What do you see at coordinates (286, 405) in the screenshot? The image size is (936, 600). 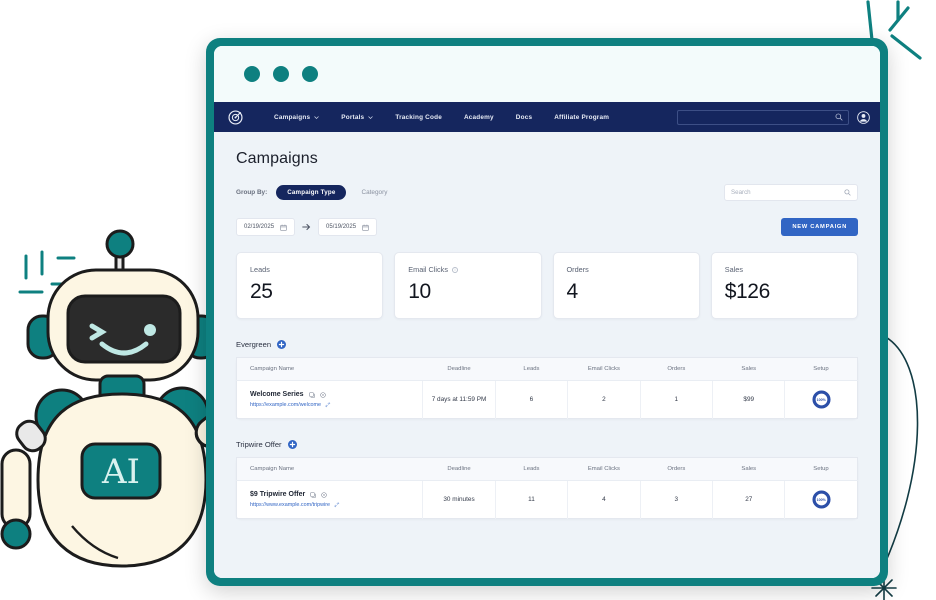 I see `campaign-url: https://example.com/welcome` at bounding box center [286, 405].